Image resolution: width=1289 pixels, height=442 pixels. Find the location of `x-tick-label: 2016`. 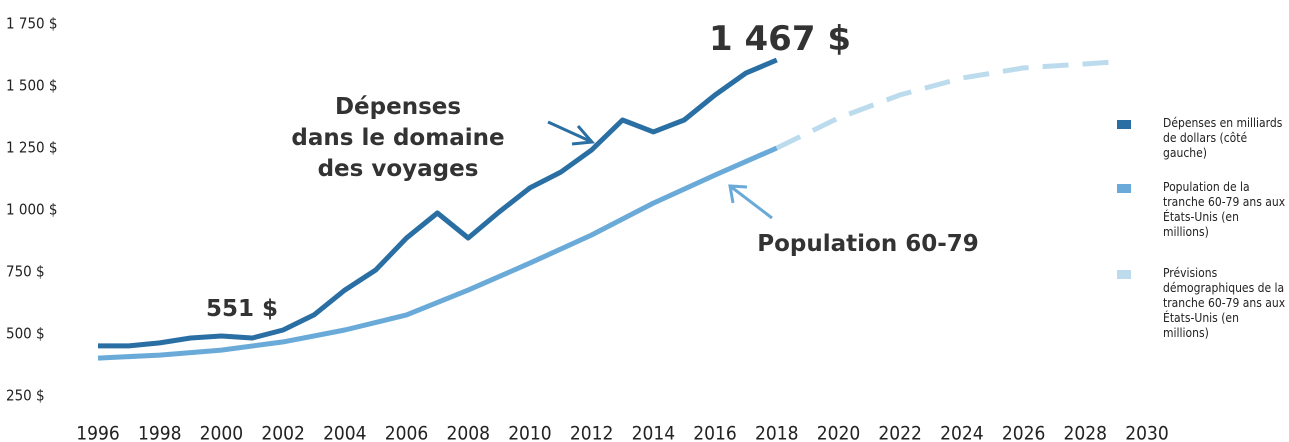

x-tick-label: 2016 is located at coordinates (715, 432).